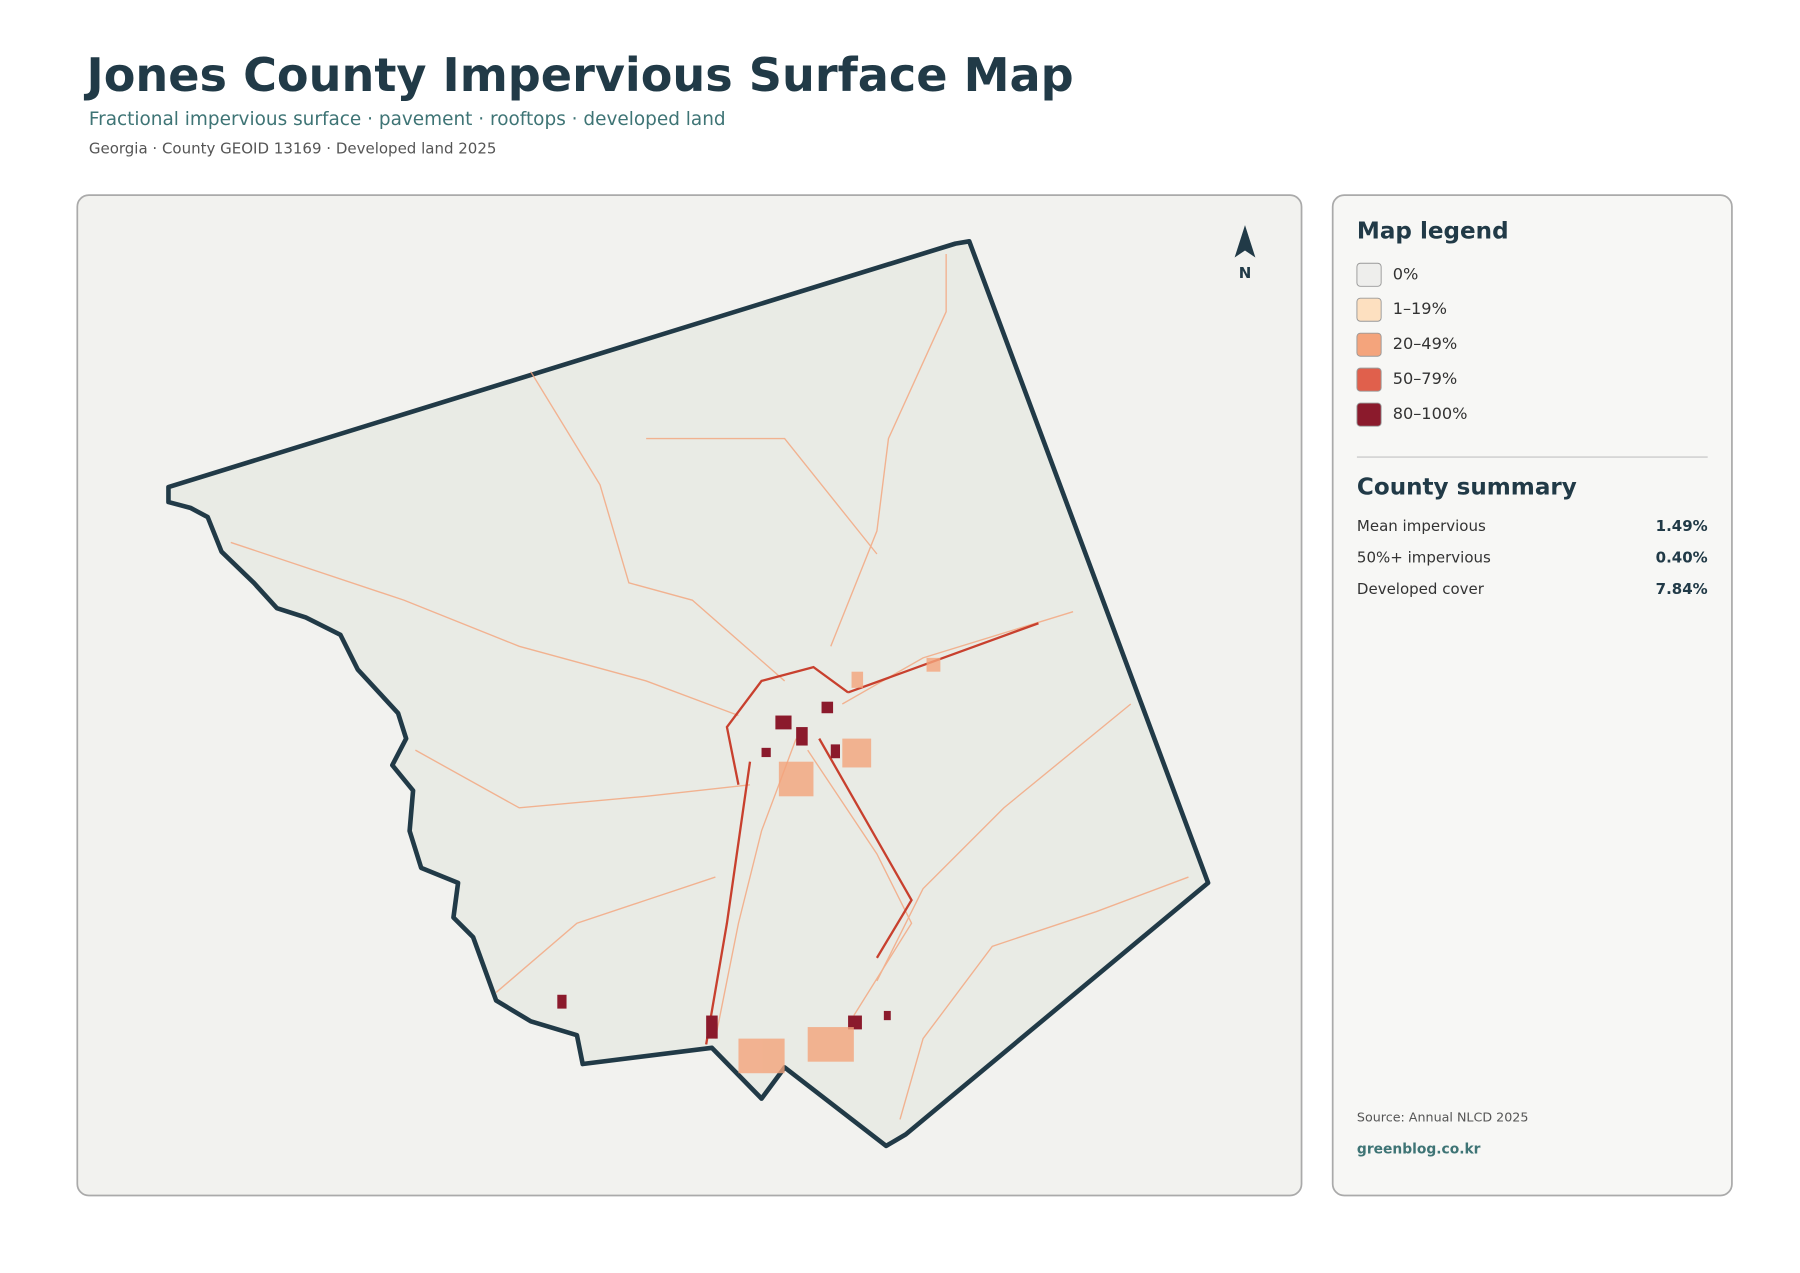  Describe the element at coordinates (1682, 589) in the screenshot. I see `summary-value: 7.84%` at that location.